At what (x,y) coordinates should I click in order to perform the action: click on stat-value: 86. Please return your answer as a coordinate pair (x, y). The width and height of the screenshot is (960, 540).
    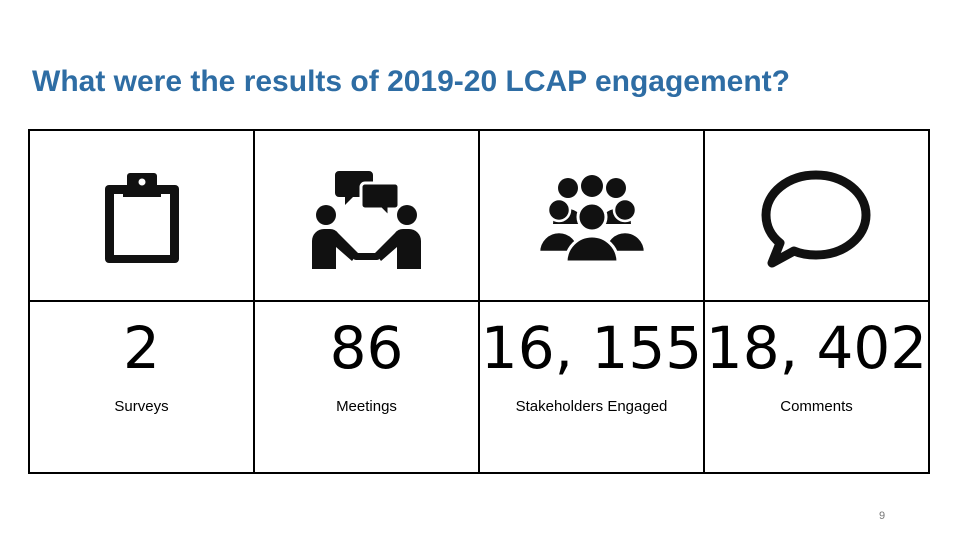
    Looking at the image, I should click on (366, 348).